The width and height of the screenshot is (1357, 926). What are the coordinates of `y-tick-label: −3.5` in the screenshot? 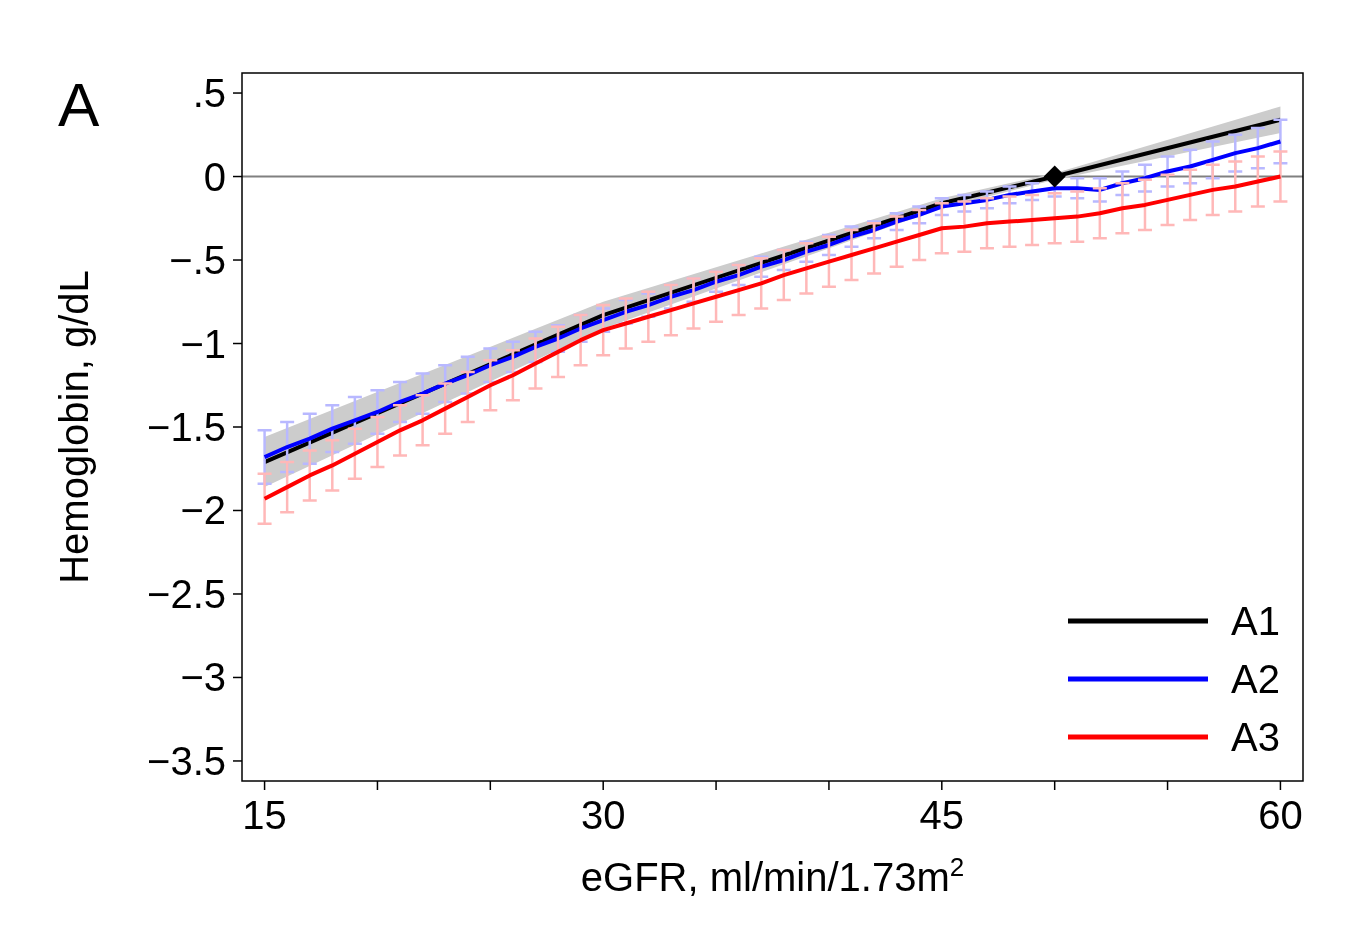 It's located at (186, 760).